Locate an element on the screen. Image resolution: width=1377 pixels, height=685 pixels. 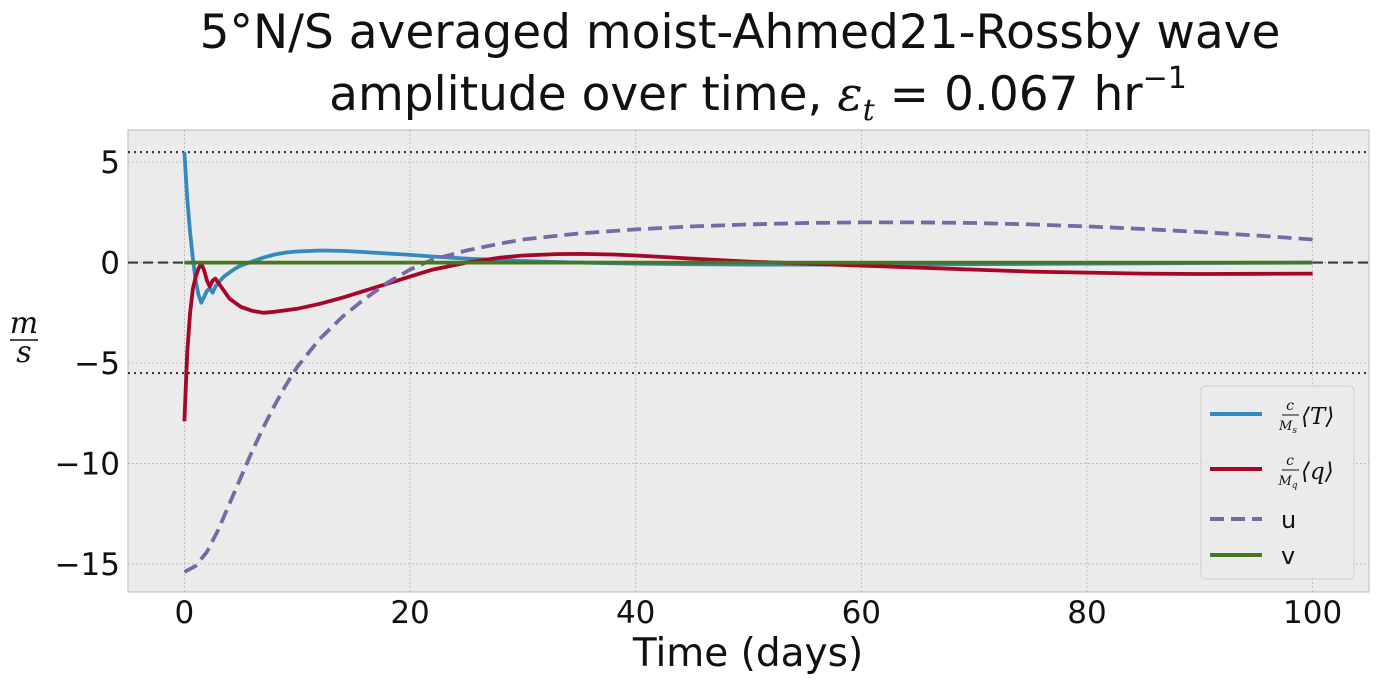
legend: c Ms ⟨T⟩ c Mq ⟨q⟩ u v is located at coordinates (1277, 482).